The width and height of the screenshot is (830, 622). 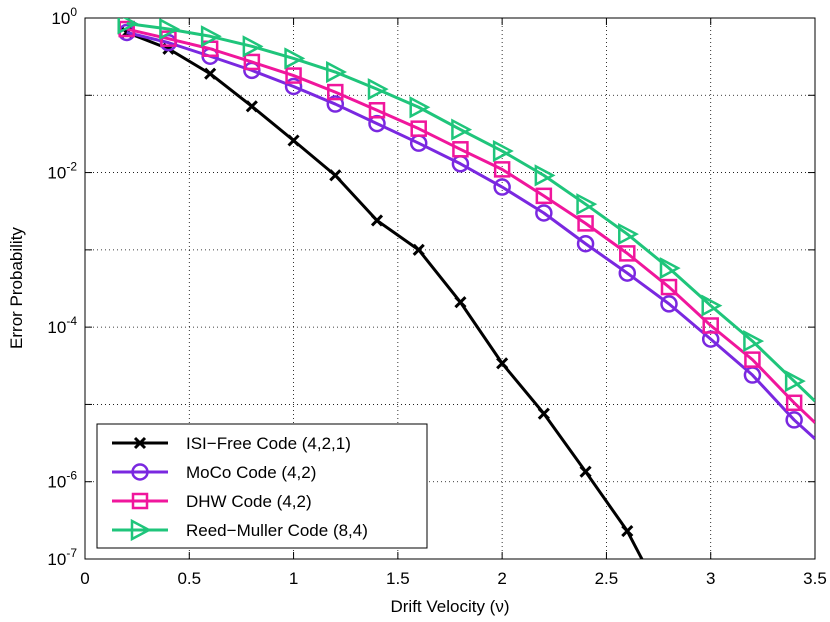 I want to click on legend-entry: DHW Code (4,2), so click(x=212, y=501).